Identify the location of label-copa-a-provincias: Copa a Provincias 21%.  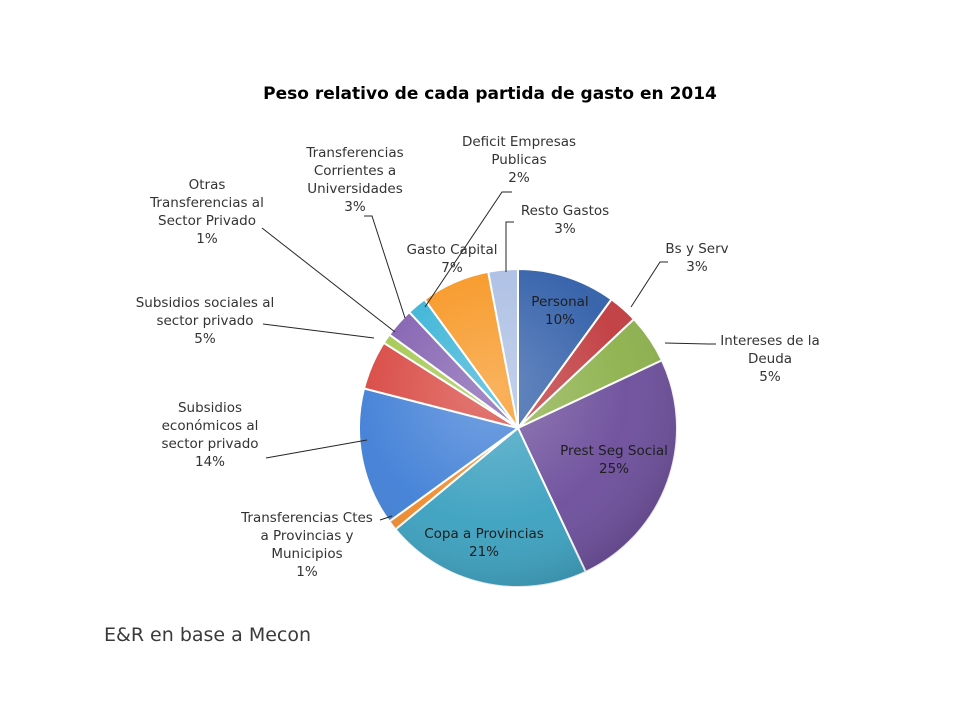
(484, 543).